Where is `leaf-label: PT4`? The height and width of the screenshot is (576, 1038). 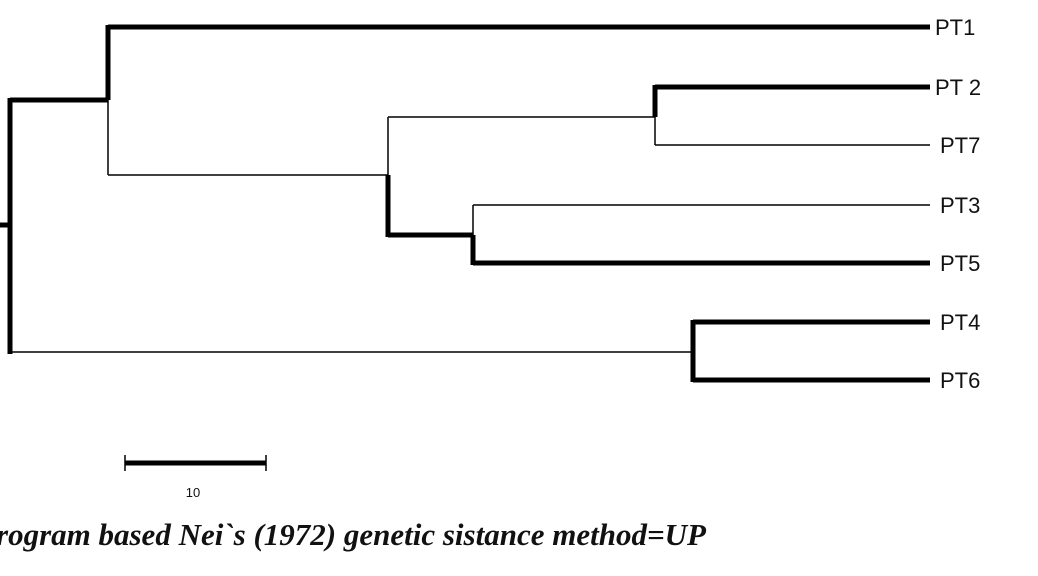 leaf-label: PT4 is located at coordinates (960, 322).